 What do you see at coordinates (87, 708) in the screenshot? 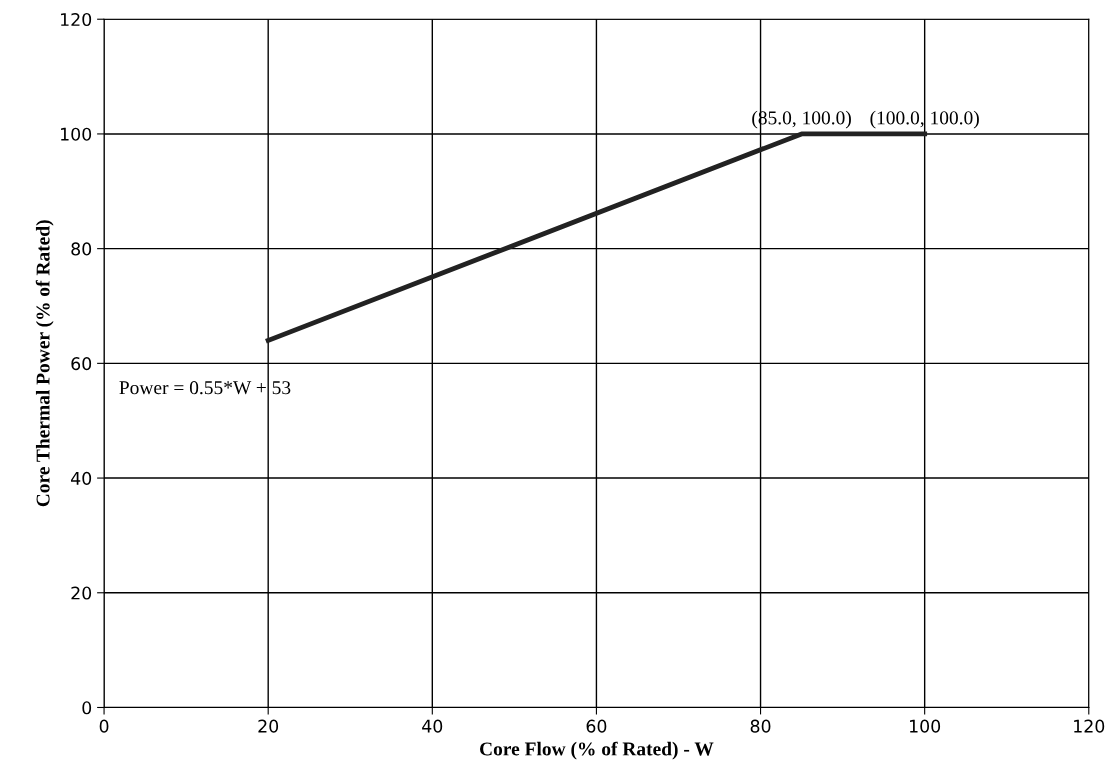
I see `y-tick-label: 0` at bounding box center [87, 708].